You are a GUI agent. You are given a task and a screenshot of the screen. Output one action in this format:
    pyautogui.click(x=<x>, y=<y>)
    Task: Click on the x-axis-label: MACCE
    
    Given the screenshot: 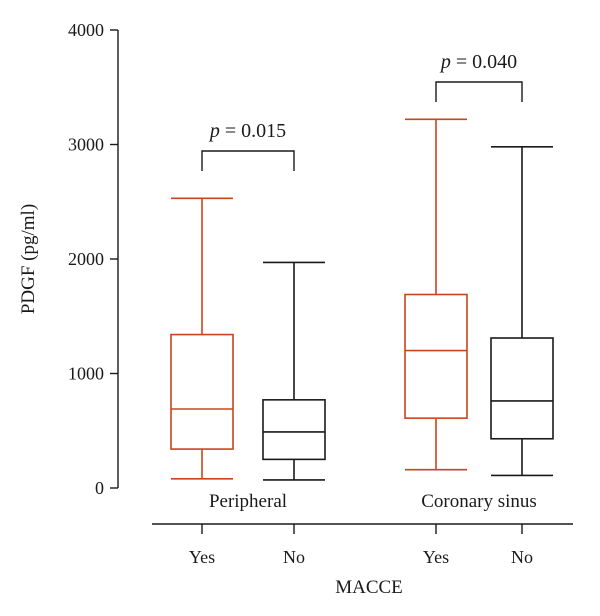 What is the action you would take?
    pyautogui.click(x=369, y=587)
    